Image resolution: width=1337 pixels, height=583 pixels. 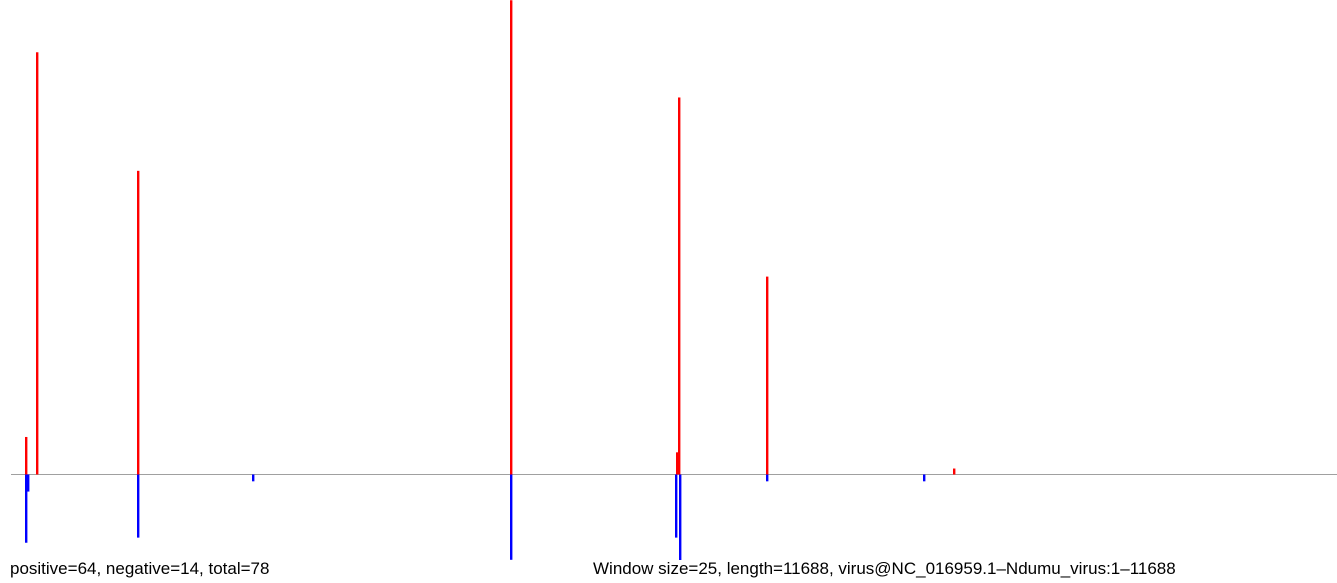 I want to click on counts-summary: positive=64, negative=14, total=78, so click(x=140, y=568).